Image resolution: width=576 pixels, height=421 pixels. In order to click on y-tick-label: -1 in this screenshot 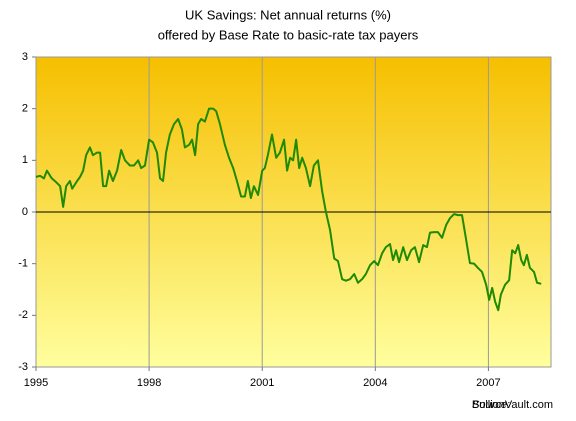, I will do `click(23, 264)`.